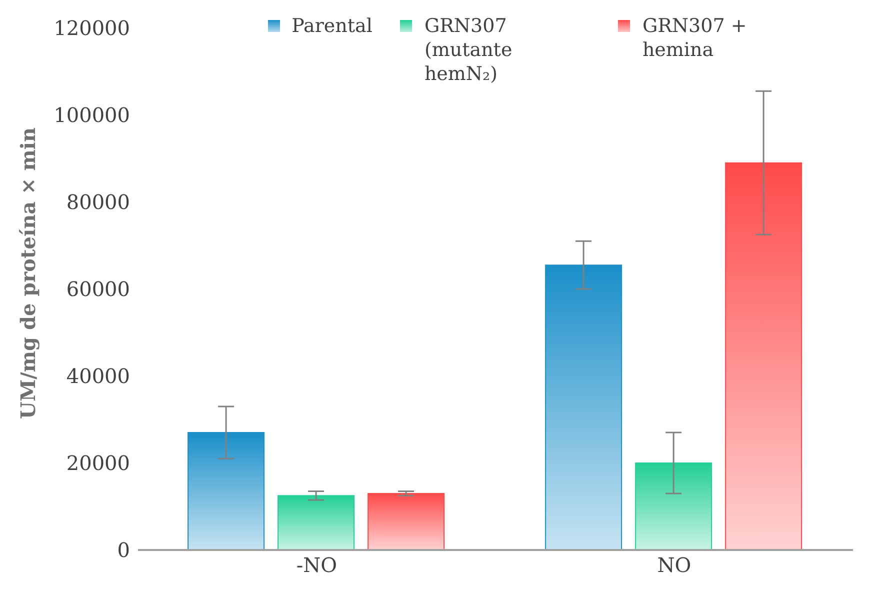  What do you see at coordinates (674, 565) in the screenshot?
I see `x-tick-label: NO` at bounding box center [674, 565].